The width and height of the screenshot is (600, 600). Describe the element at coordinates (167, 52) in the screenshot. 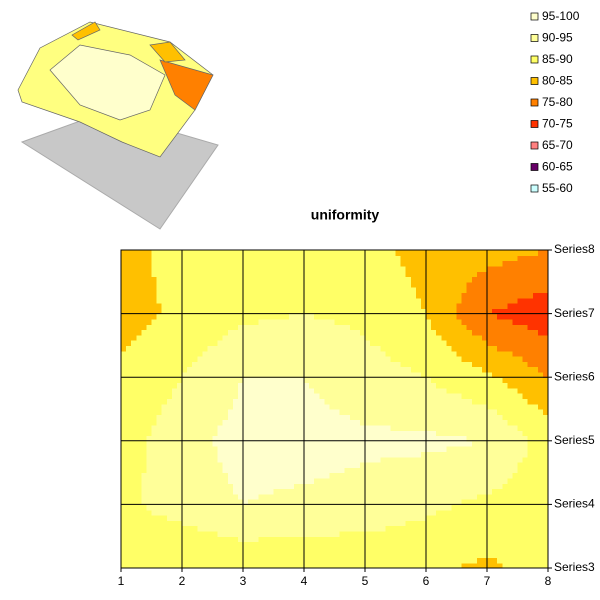

I see `surface-edge` at that location.